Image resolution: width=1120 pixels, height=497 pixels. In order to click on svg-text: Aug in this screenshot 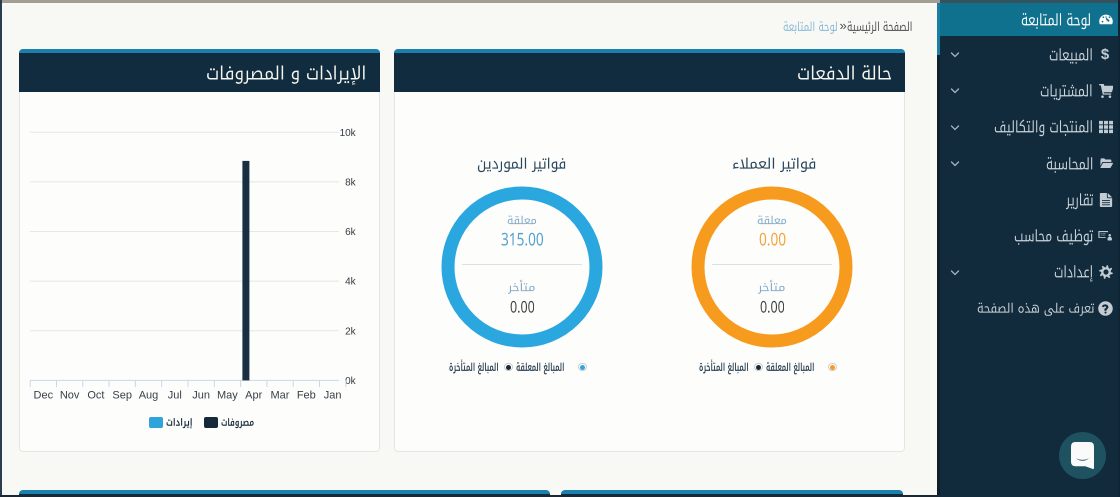, I will do `click(149, 396)`.